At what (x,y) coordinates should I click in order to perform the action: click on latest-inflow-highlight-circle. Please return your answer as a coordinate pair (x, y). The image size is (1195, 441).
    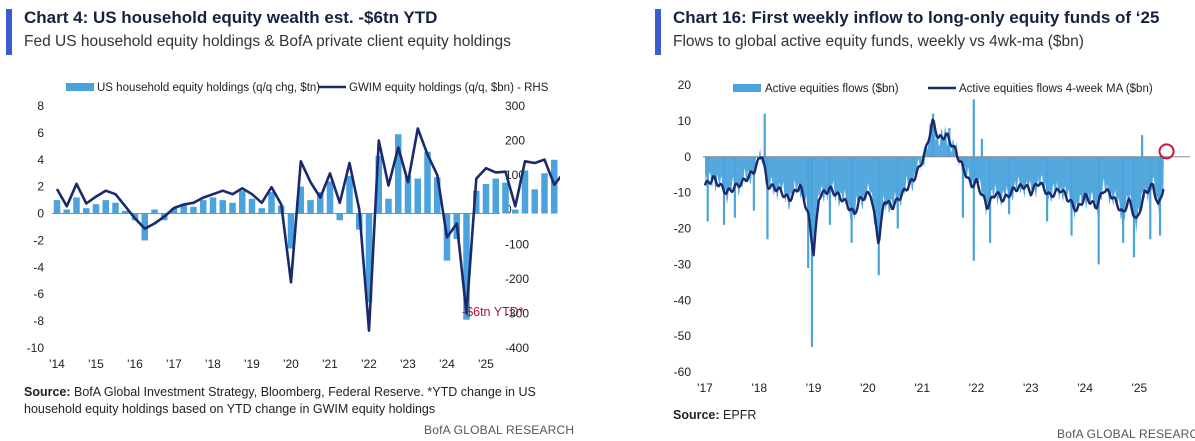
    Looking at the image, I should click on (1166, 151).